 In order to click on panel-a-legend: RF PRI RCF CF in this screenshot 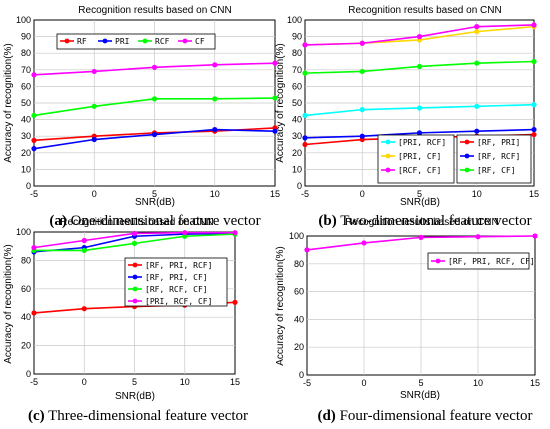, I will do `click(136, 41)`.